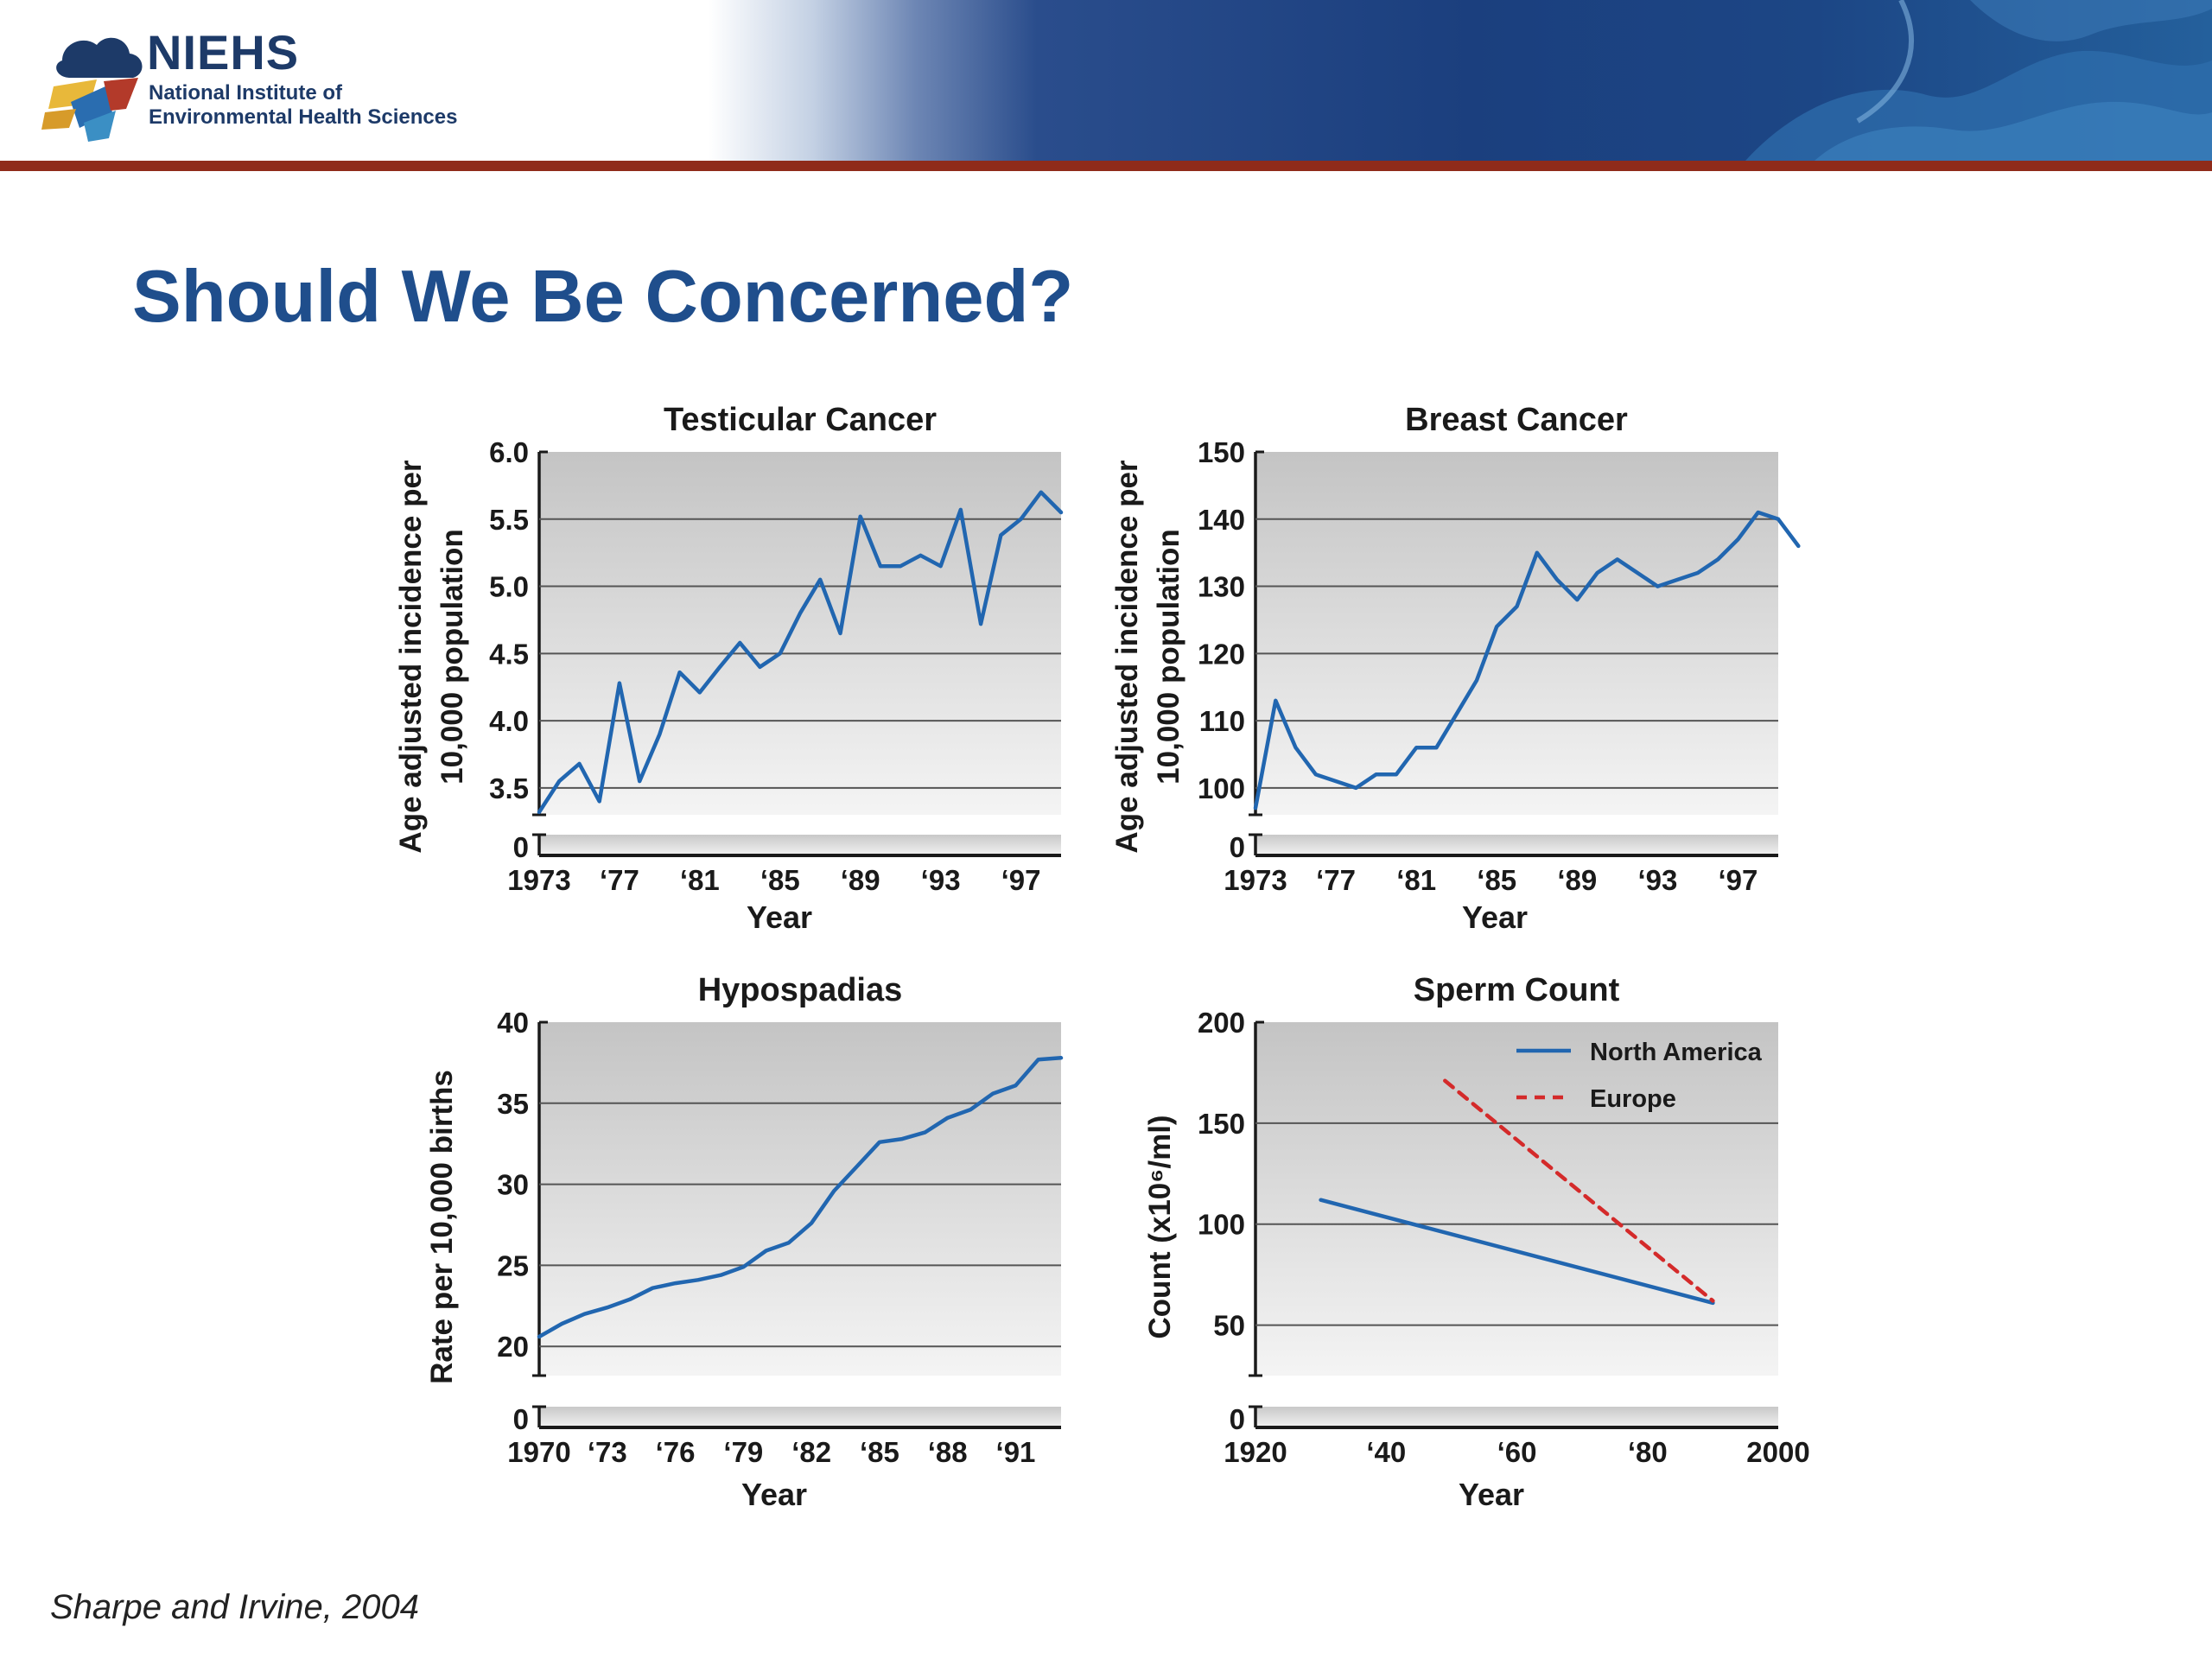 This screenshot has height=1659, width=2212. I want to click on y-tick-label: 25, so click(513, 1265).